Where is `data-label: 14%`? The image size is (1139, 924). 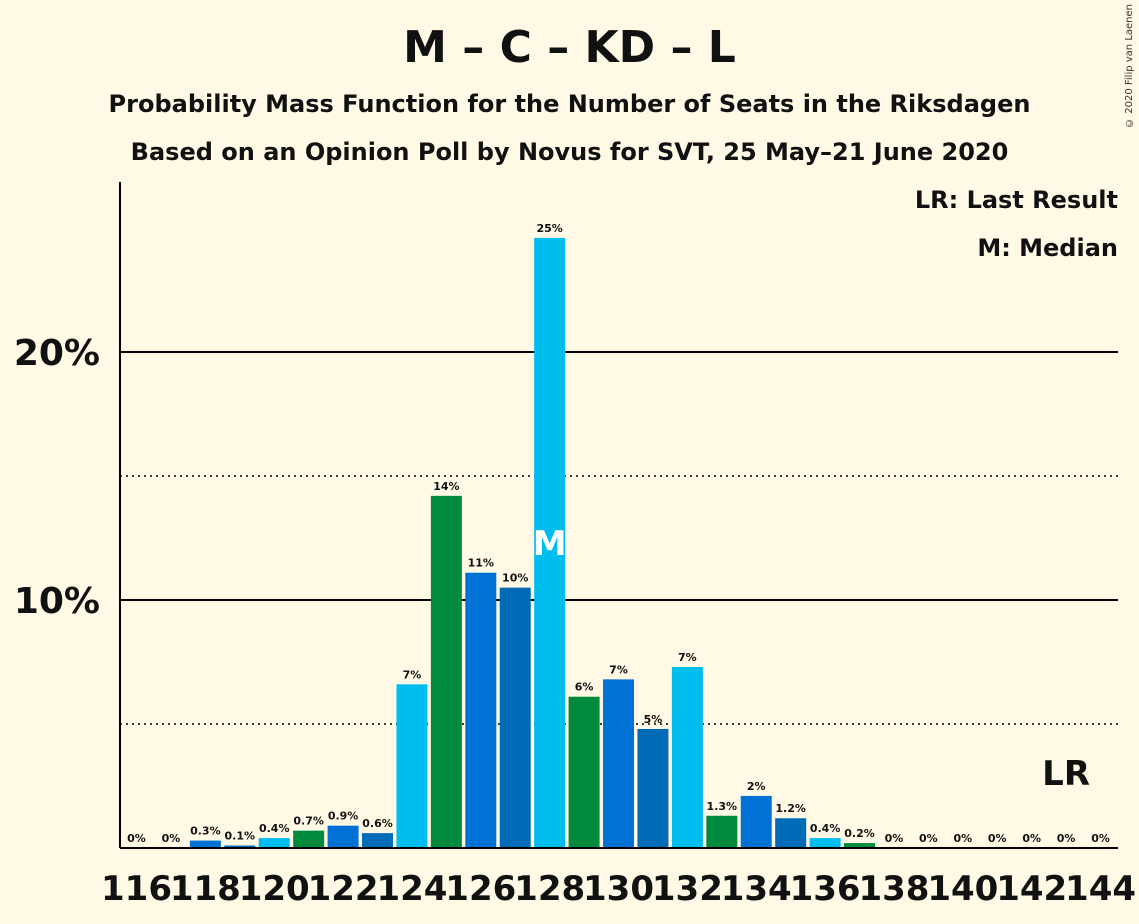 data-label: 14% is located at coordinates (446, 486).